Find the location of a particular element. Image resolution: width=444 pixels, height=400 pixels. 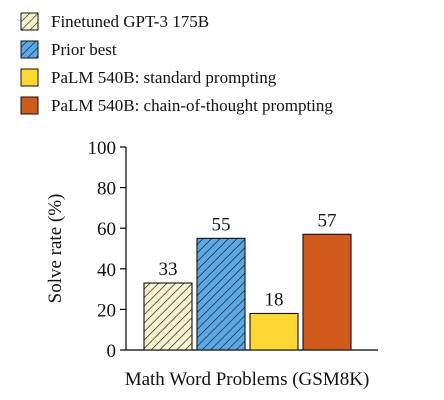

y-tick-label: 20 is located at coordinates (106, 310).